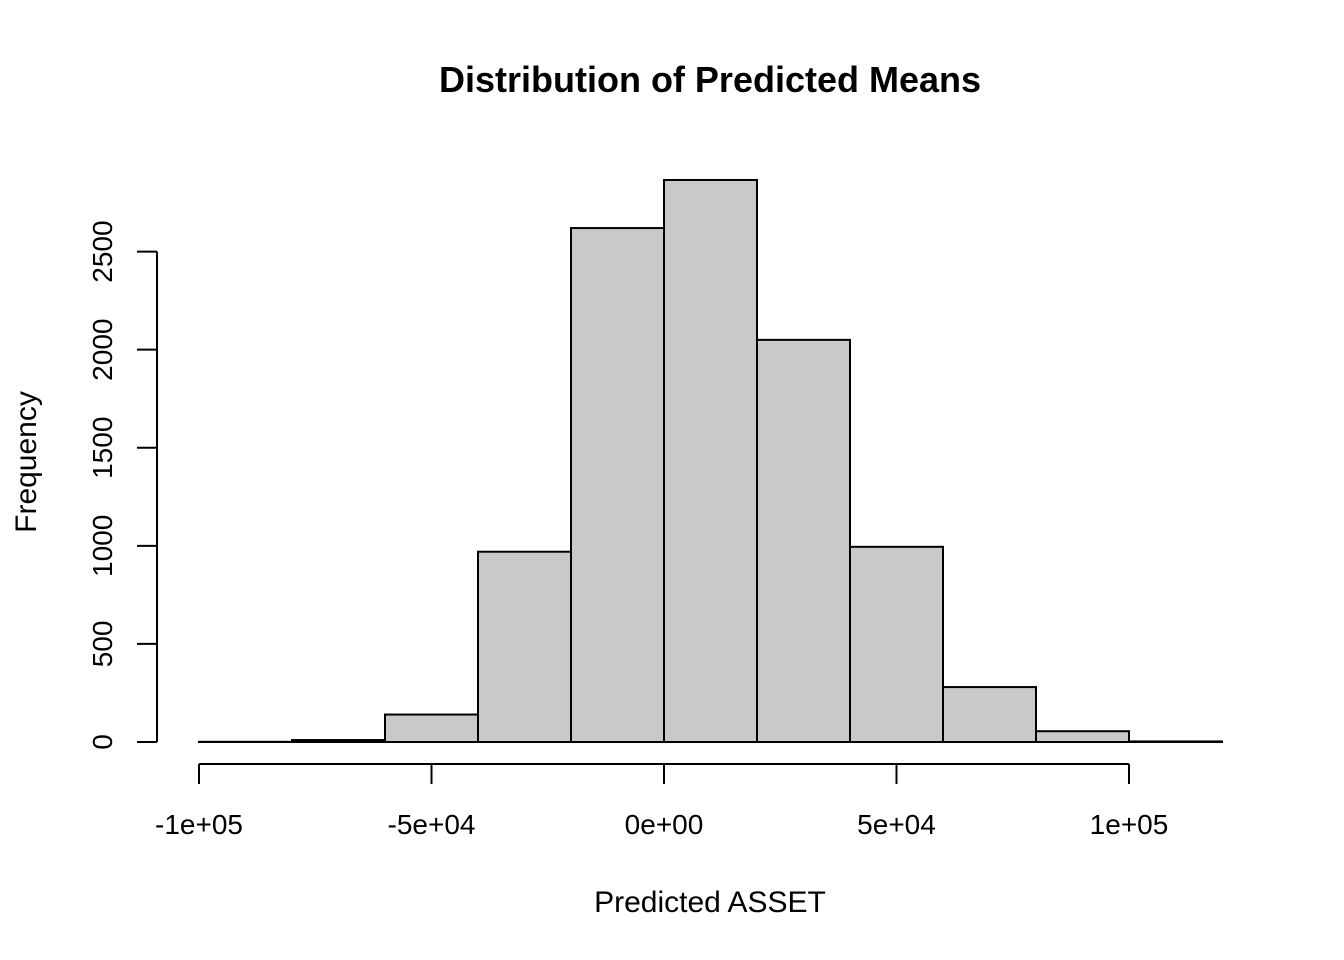 This screenshot has height=960, width=1344. Describe the element at coordinates (102, 644) in the screenshot. I see `y-tick-label: 500` at that location.